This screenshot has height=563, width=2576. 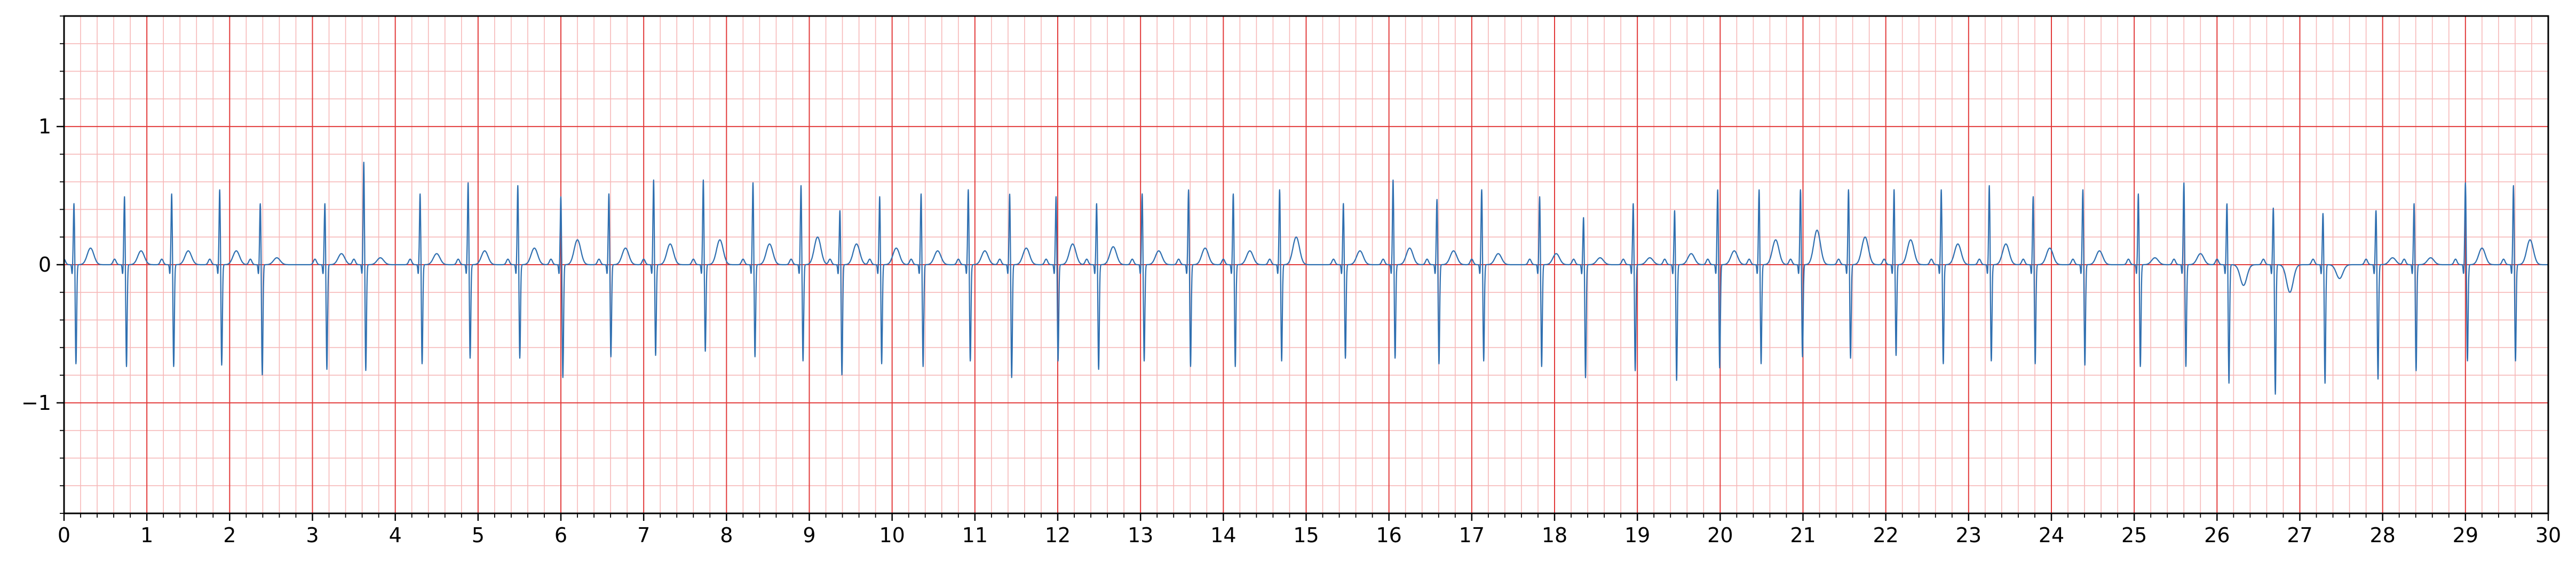 What do you see at coordinates (1388, 535) in the screenshot?
I see `x-tick-label: 16` at bounding box center [1388, 535].